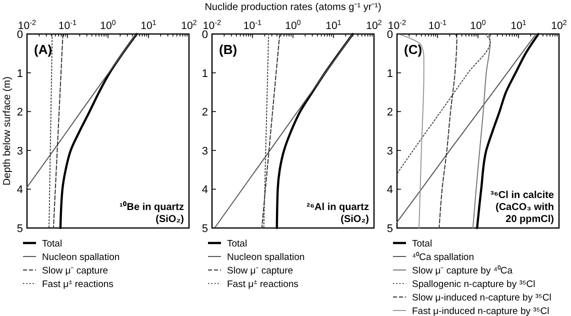 The height and width of the screenshot is (316, 571). What do you see at coordinates (482, 298) in the screenshot?
I see `legend-label: Slow μ-induced n-capture by ³⁵Cl` at bounding box center [482, 298].